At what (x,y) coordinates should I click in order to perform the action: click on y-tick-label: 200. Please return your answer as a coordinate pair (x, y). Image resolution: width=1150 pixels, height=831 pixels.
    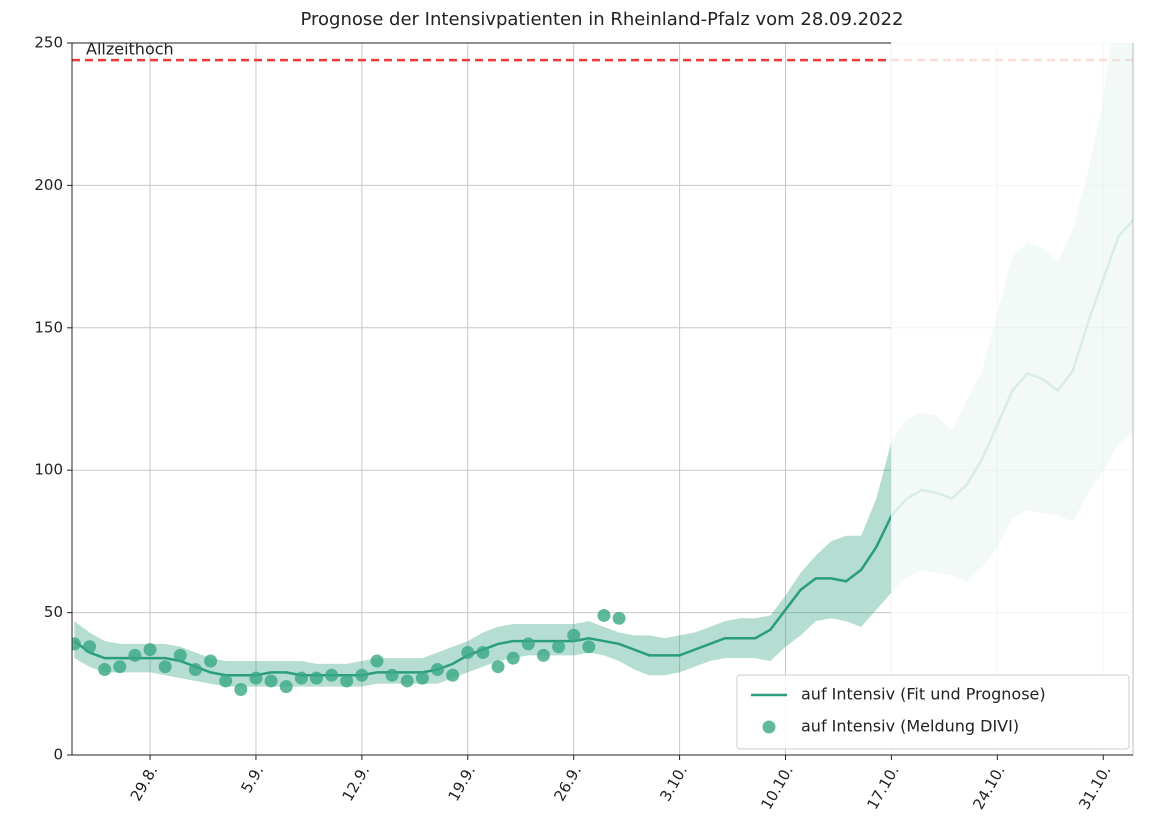
    Looking at the image, I should click on (48, 185).